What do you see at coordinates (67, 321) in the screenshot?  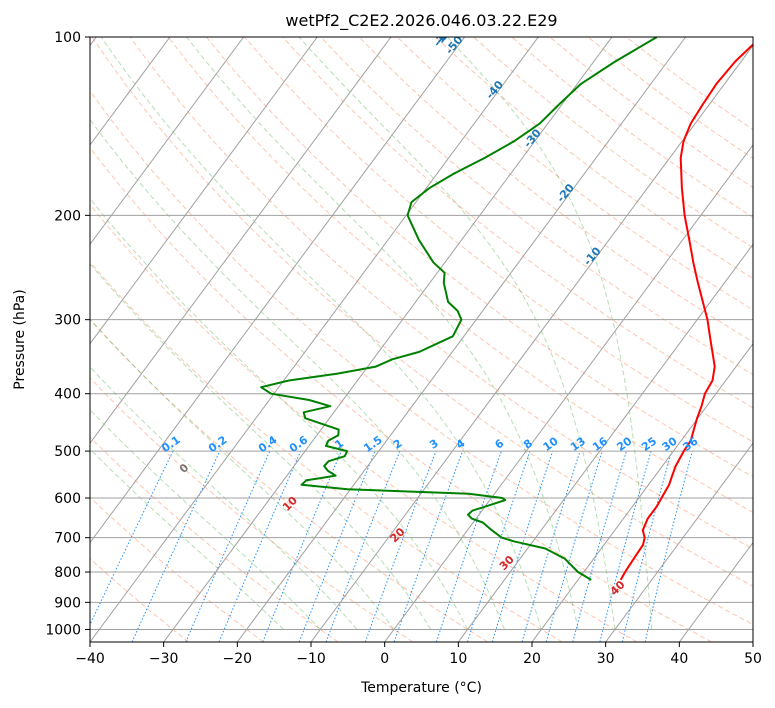 I see `y-tick-label: 300` at bounding box center [67, 321].